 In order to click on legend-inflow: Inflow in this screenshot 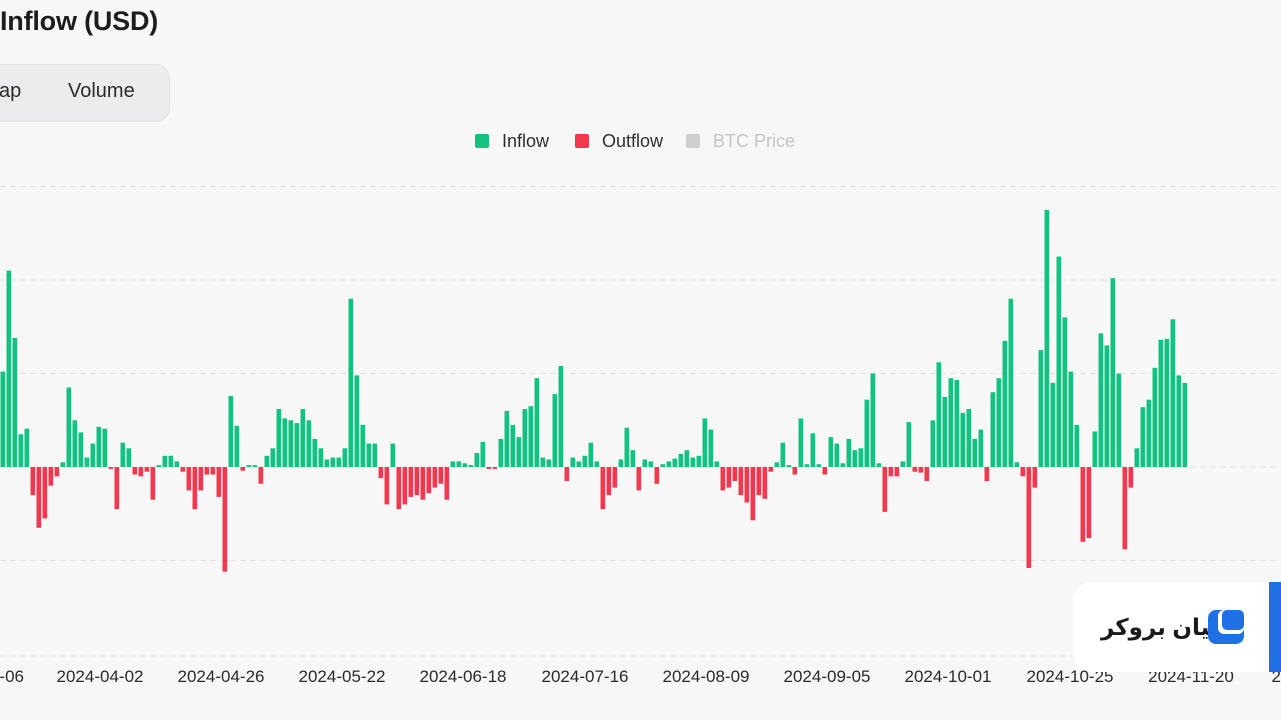, I will do `click(512, 141)`.